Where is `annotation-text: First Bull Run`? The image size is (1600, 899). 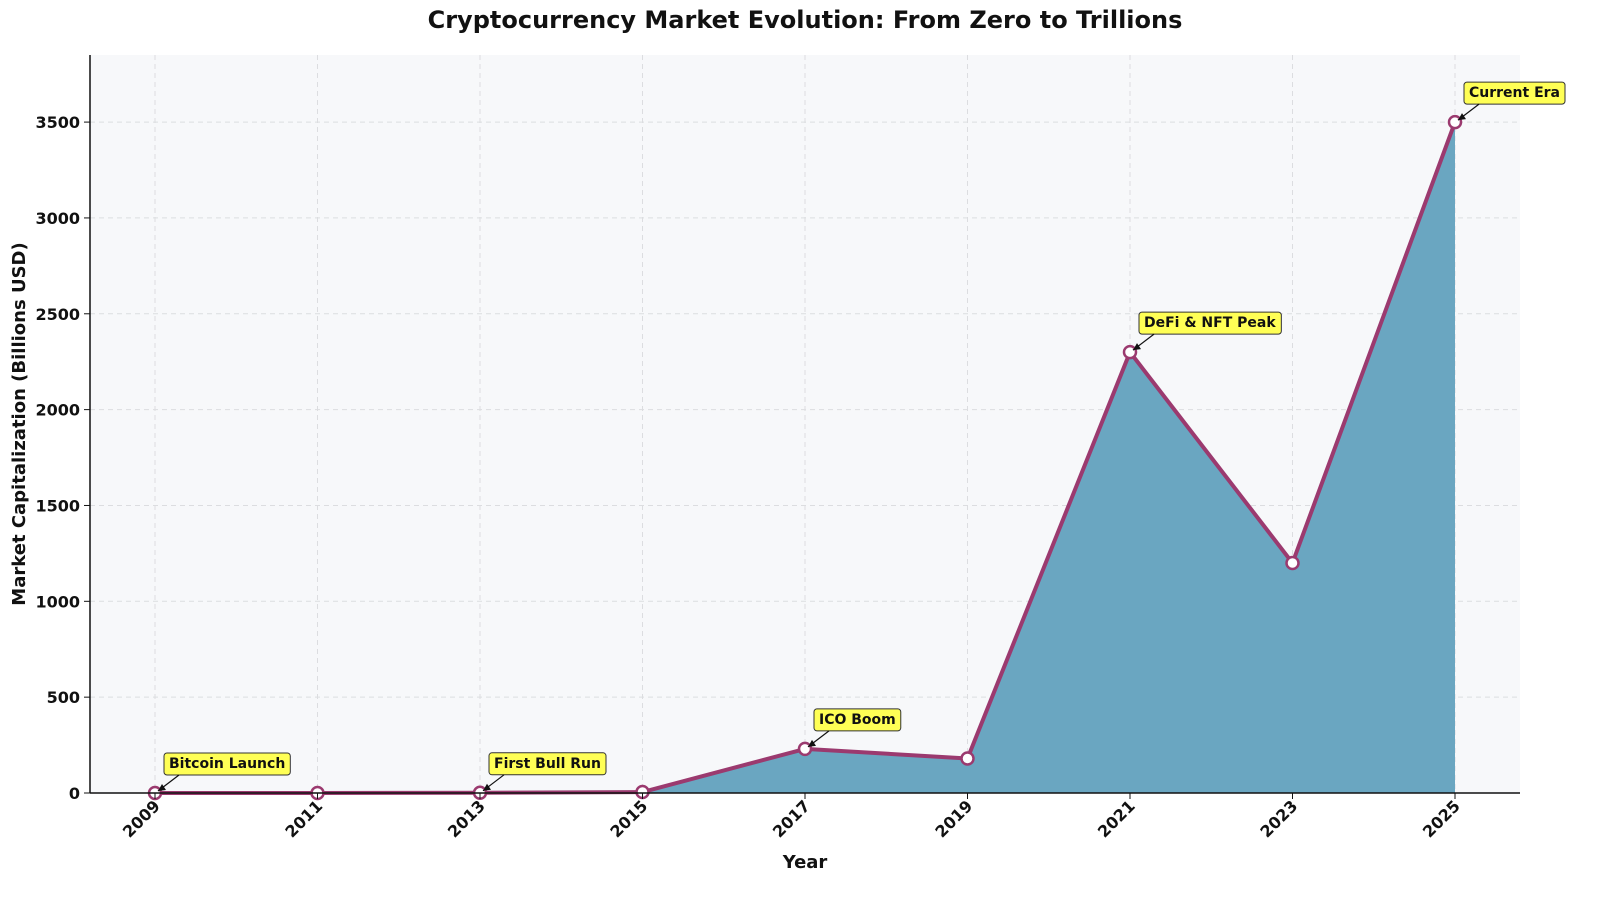
annotation-text: First Bull Run is located at coordinates (547, 764).